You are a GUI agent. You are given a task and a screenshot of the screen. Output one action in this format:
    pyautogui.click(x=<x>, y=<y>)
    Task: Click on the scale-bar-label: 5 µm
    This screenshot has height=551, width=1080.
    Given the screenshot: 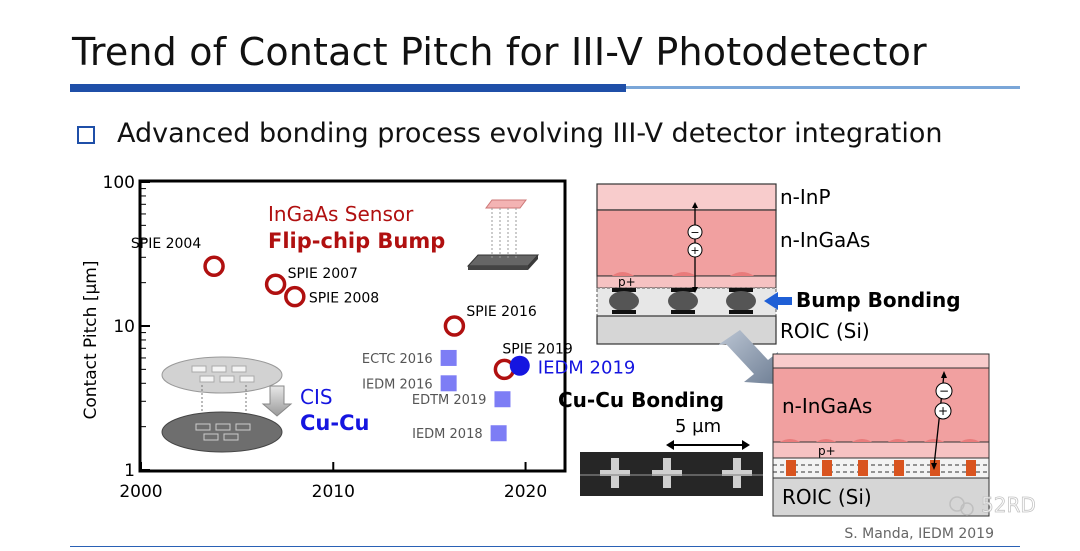 What is the action you would take?
    pyautogui.click(x=698, y=426)
    